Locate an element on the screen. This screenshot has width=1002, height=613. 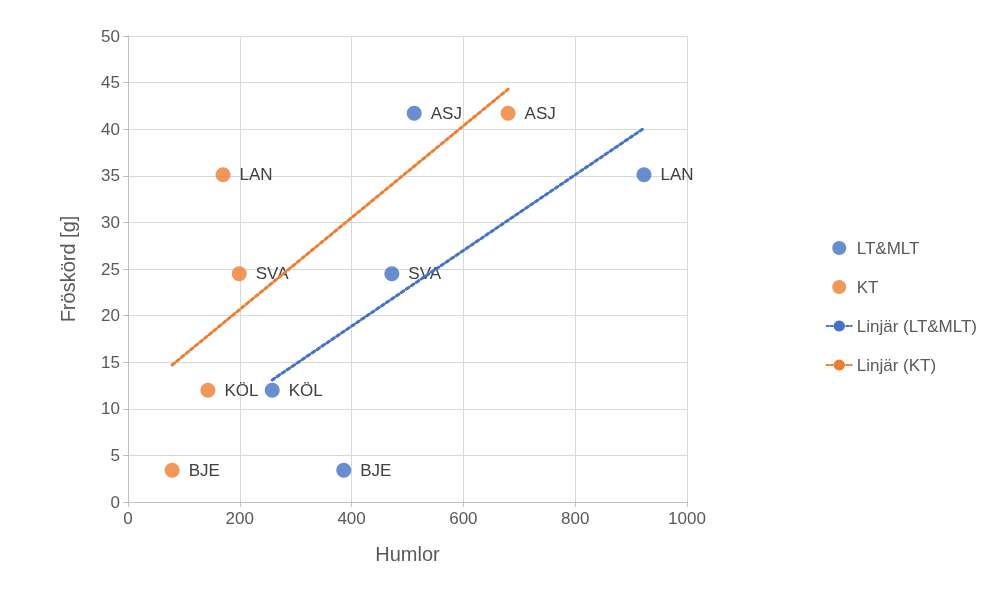
y-tick-label: 15 is located at coordinates (110, 362).